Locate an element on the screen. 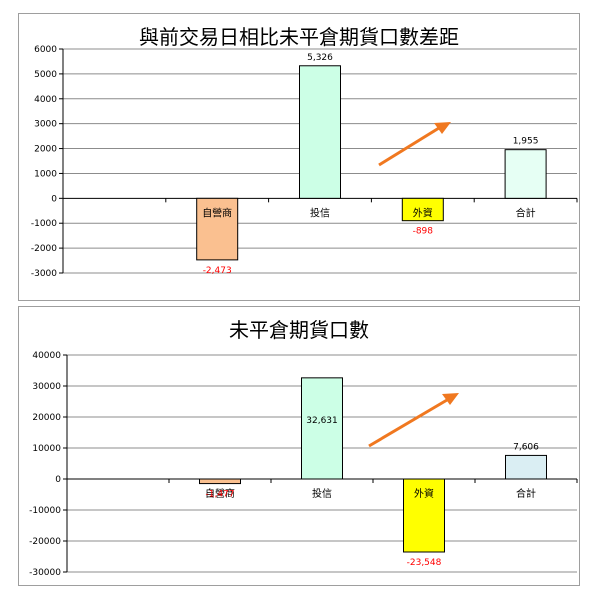 The height and width of the screenshot is (600, 594). y-tick-label: -30000 is located at coordinates (45, 573).